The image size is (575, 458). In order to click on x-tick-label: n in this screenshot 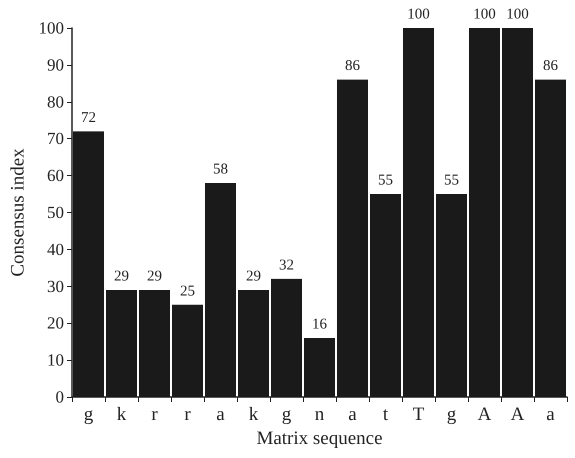, I will do `click(319, 414)`.